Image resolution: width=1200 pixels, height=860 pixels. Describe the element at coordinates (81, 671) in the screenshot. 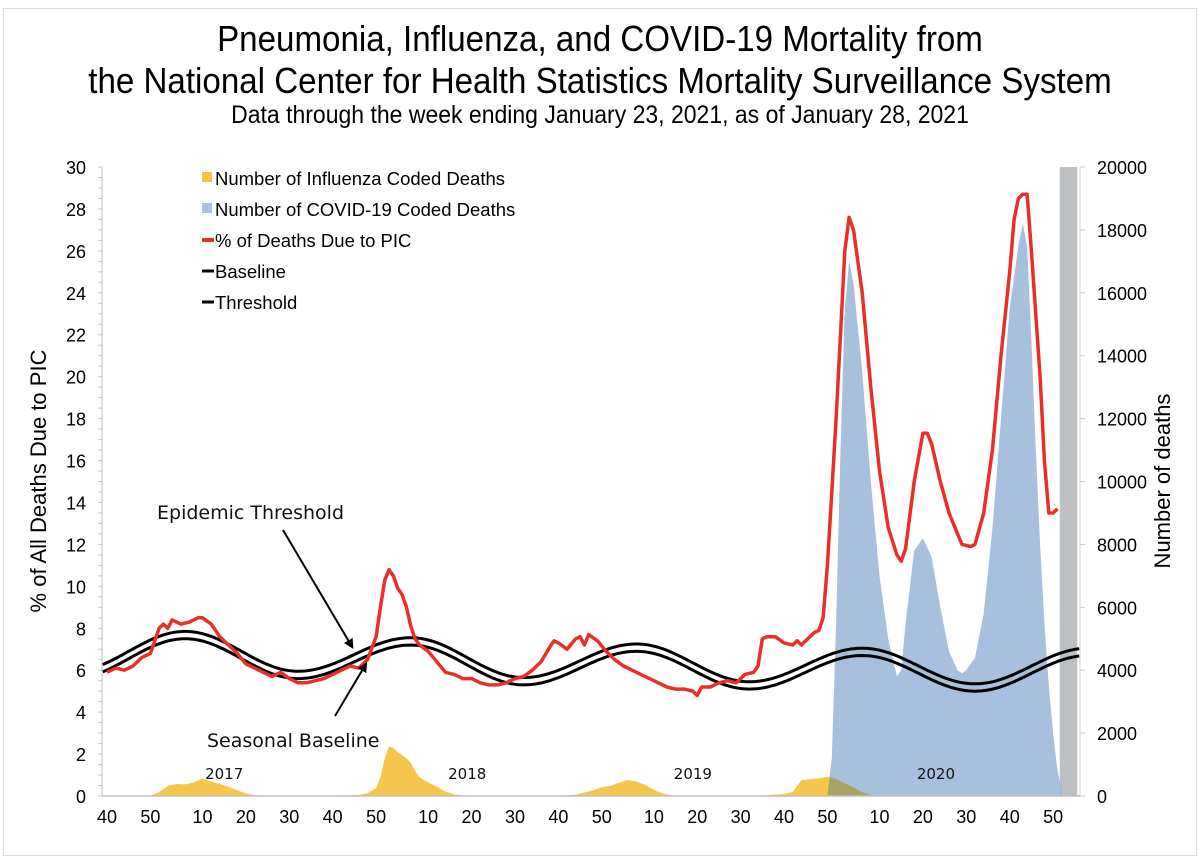

I see `y-tick-label: 6` at that location.